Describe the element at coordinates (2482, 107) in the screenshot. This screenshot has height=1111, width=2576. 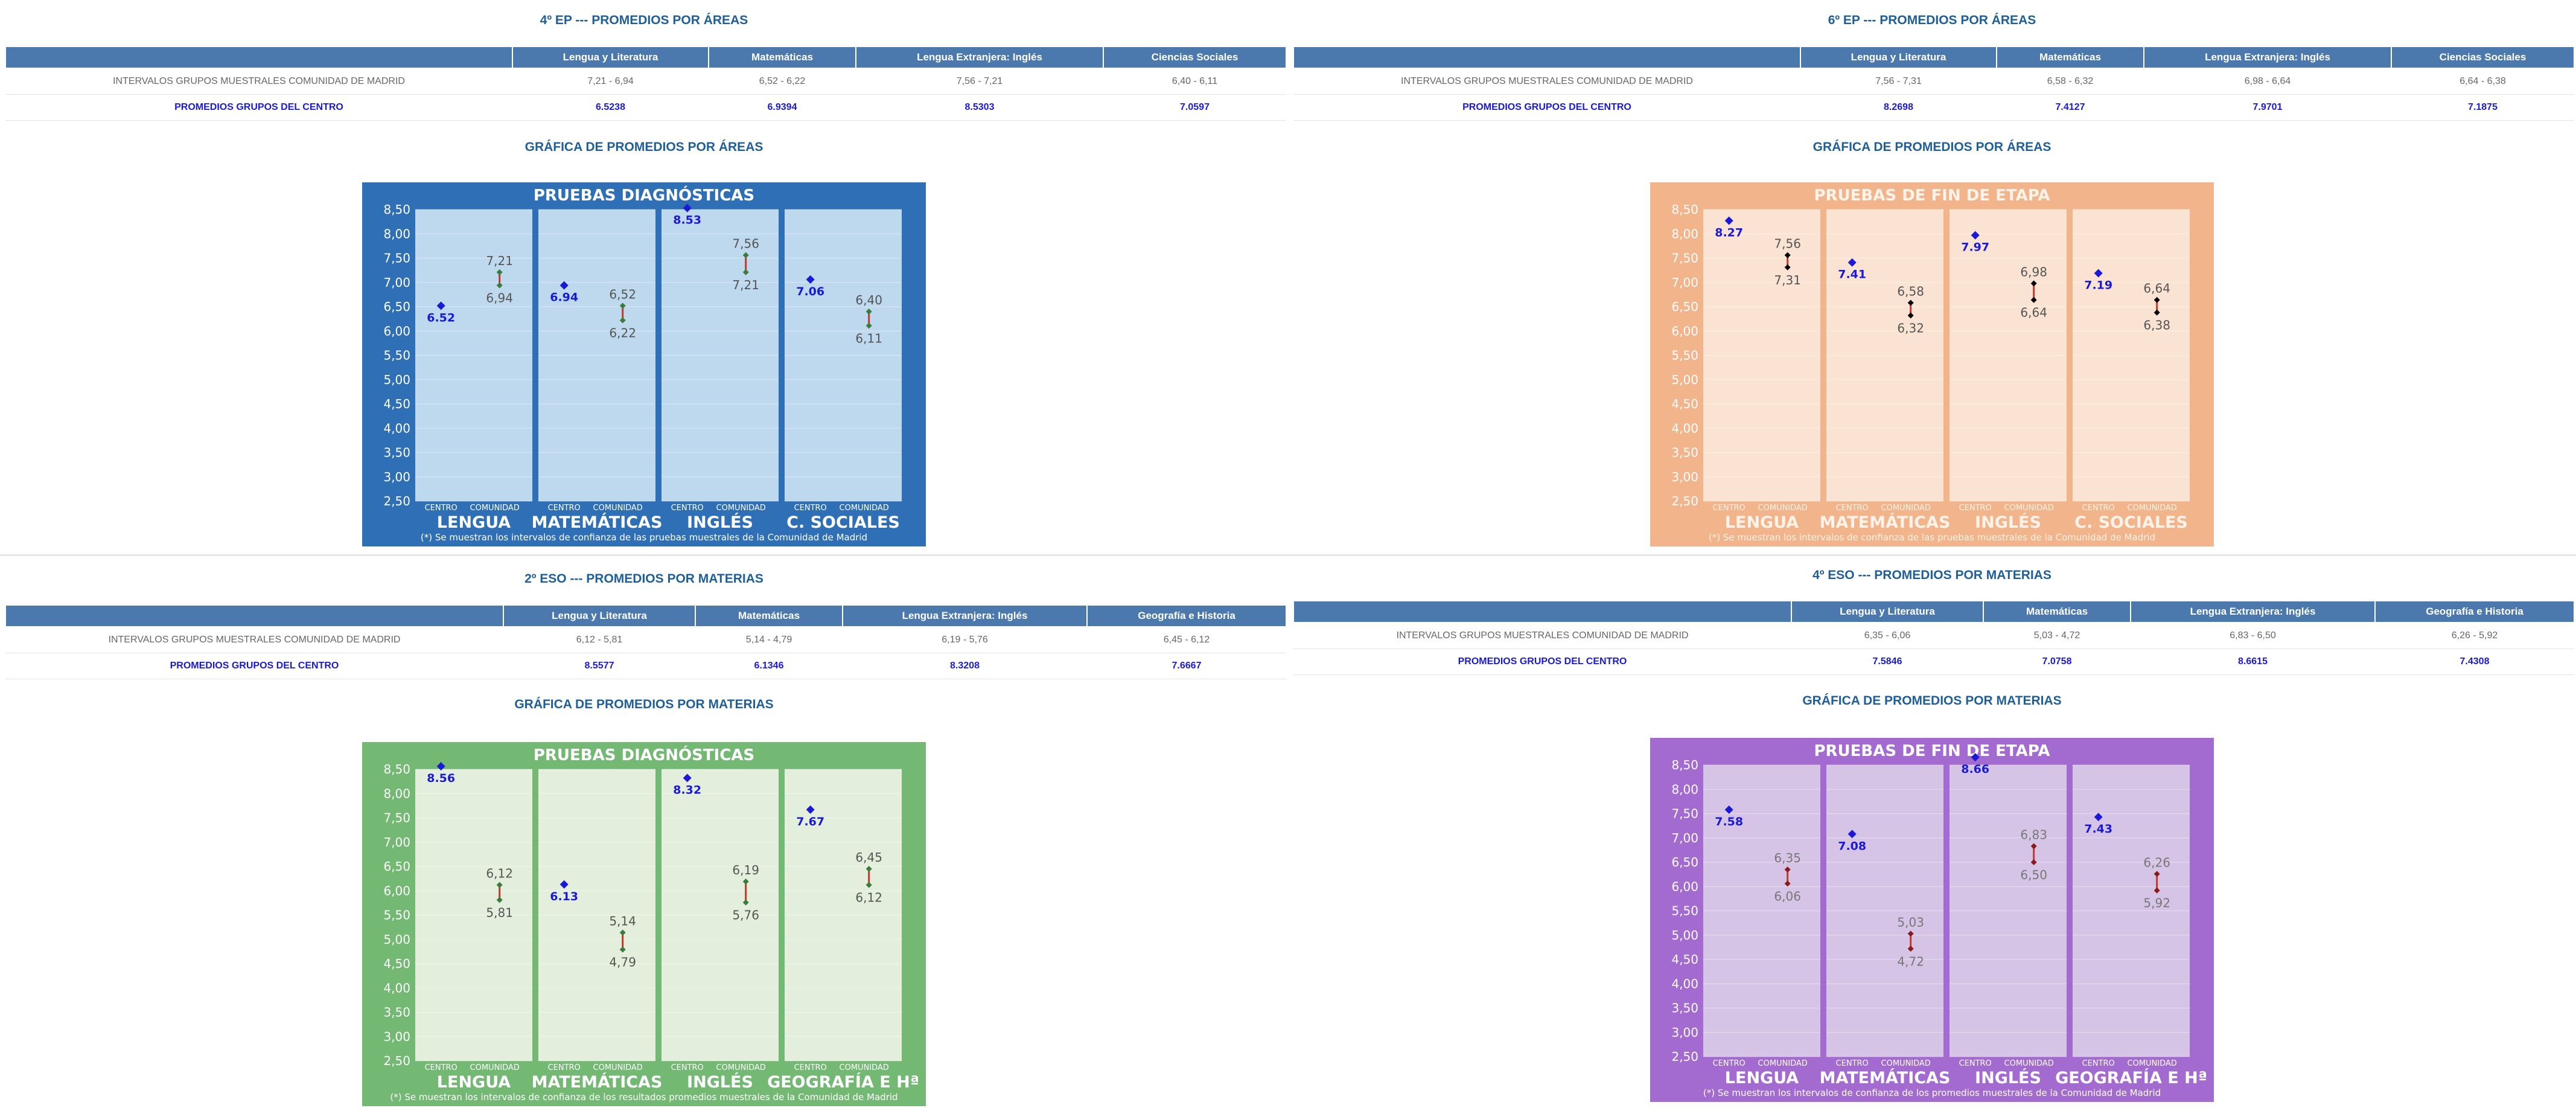
I see `table-cell: 7.1875` at that location.